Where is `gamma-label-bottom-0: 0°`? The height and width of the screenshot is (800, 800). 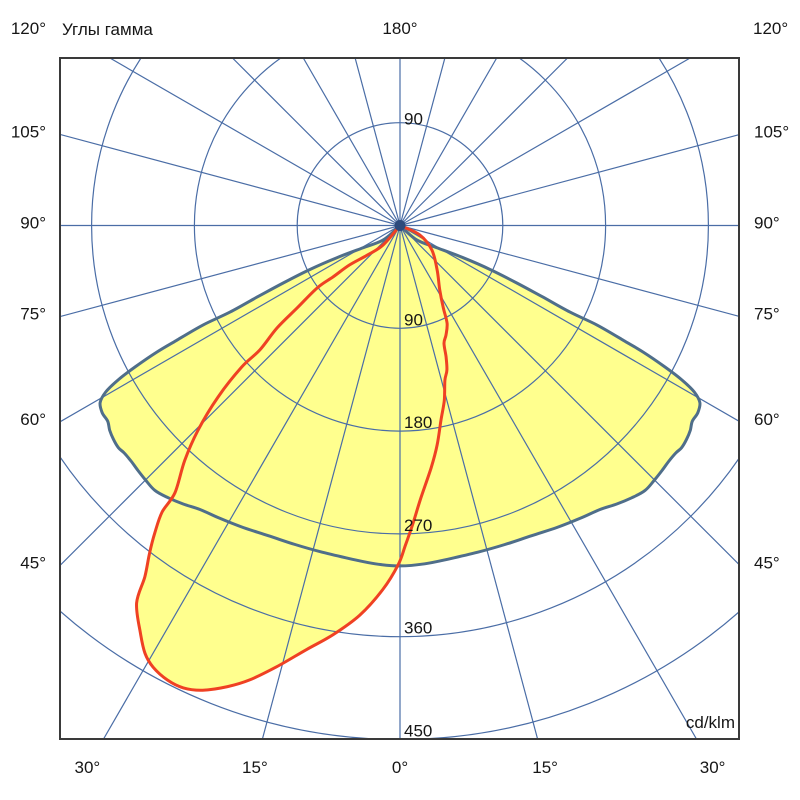
gamma-label-bottom-0: 0° is located at coordinates (400, 767).